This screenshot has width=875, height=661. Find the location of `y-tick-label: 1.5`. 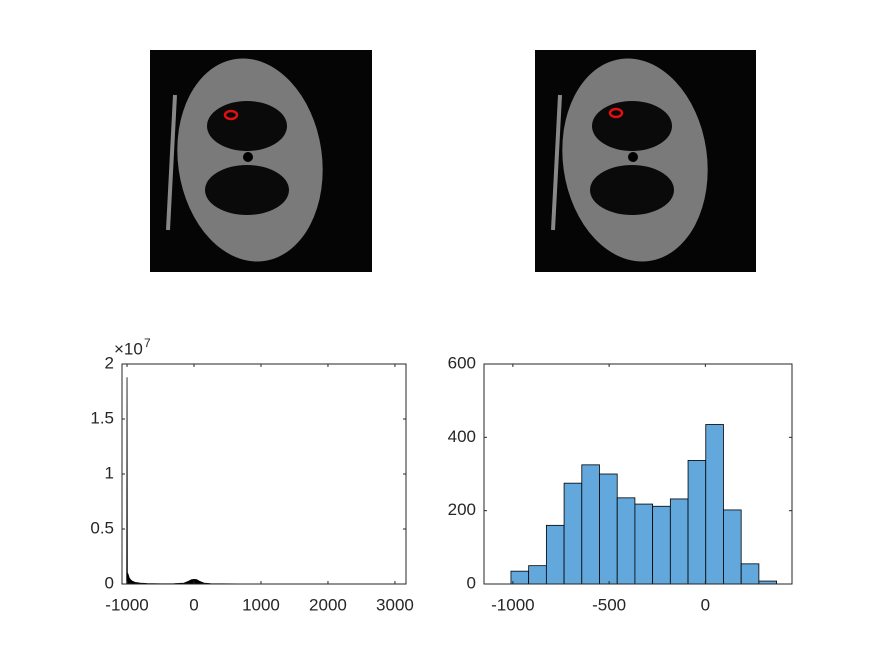

y-tick-label: 1.5 is located at coordinates (102, 417).